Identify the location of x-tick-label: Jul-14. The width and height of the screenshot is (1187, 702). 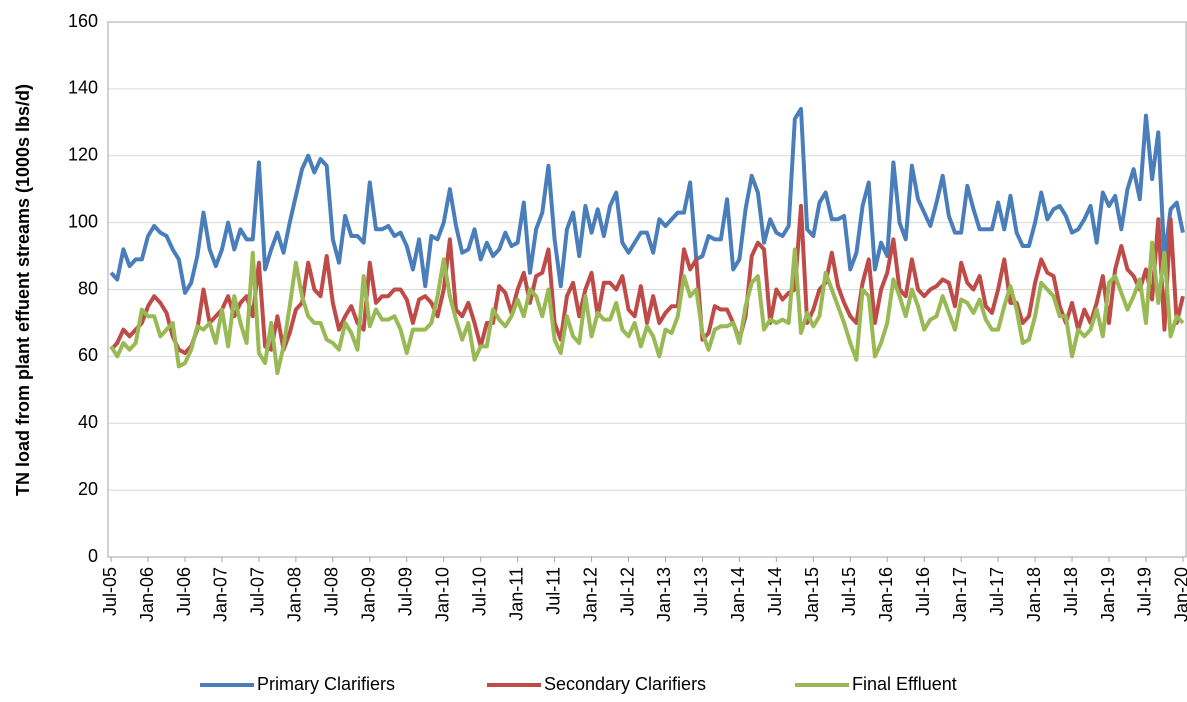
(775, 591).